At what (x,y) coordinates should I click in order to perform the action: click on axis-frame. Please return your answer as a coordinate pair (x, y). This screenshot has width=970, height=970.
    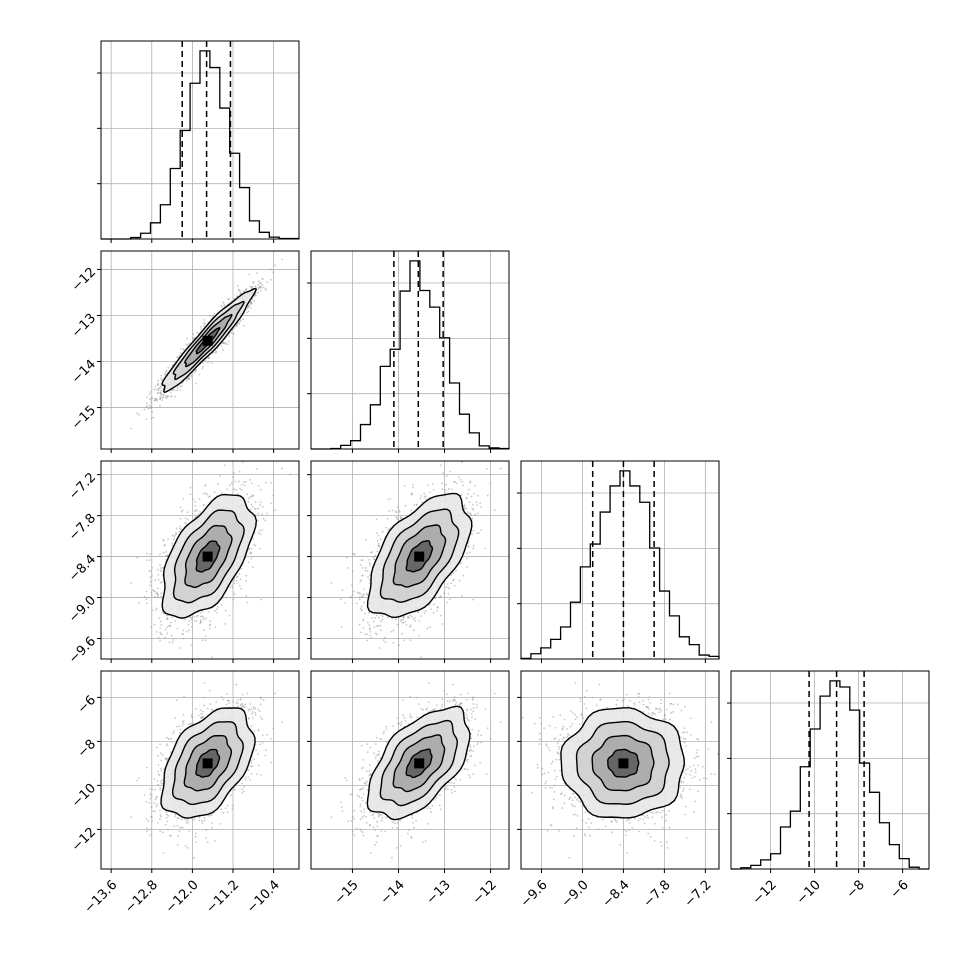
    Looking at the image, I should click on (620, 560).